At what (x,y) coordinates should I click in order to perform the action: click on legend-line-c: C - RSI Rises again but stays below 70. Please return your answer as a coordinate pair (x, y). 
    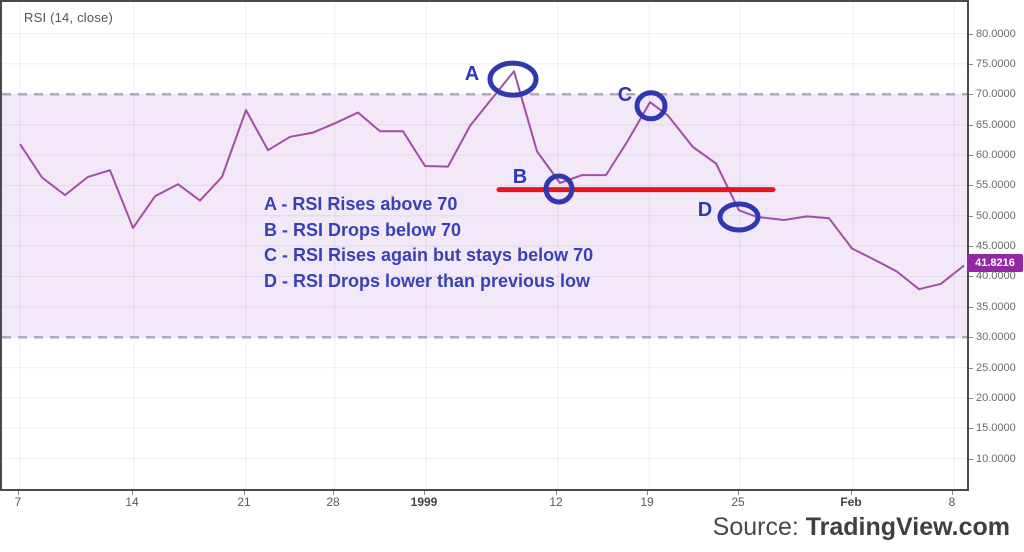
    Looking at the image, I should click on (429, 255).